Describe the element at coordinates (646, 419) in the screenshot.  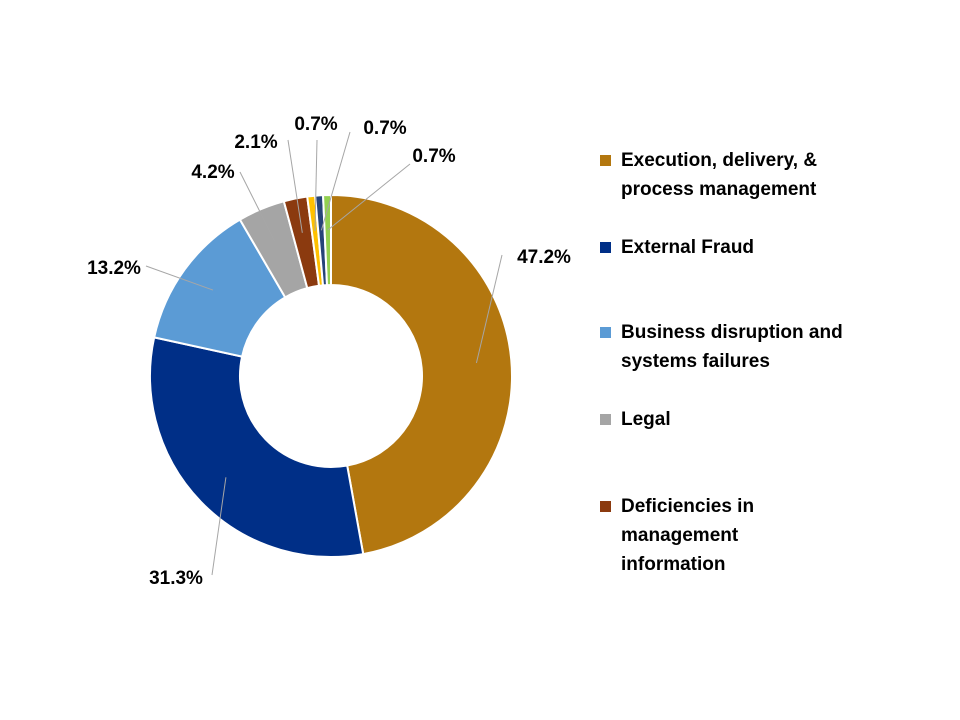
I see `legend-label-legal: Legal` at that location.